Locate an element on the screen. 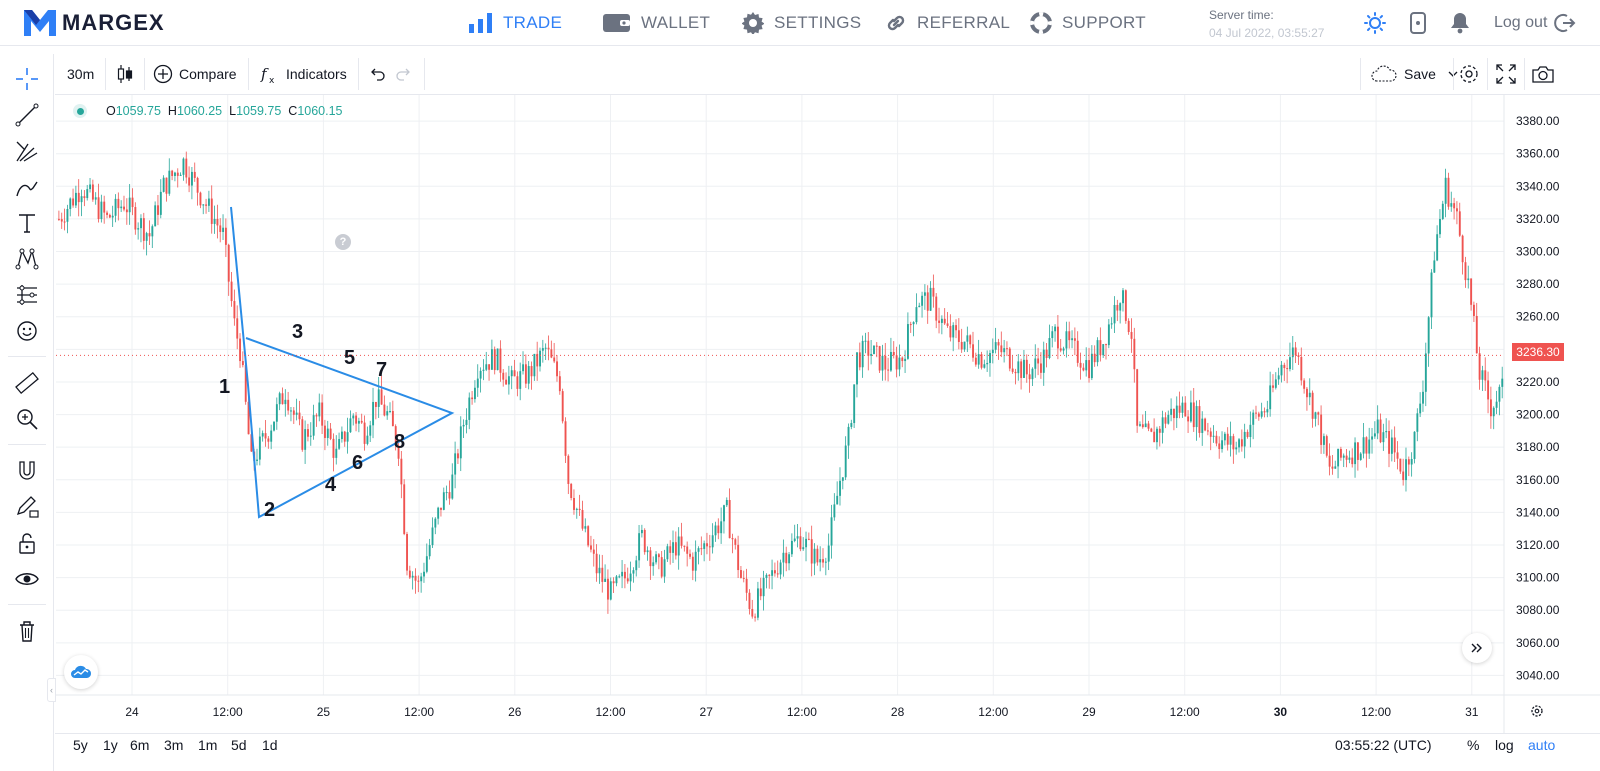 The image size is (1600, 771). zoom-tool is located at coordinates (27, 419).